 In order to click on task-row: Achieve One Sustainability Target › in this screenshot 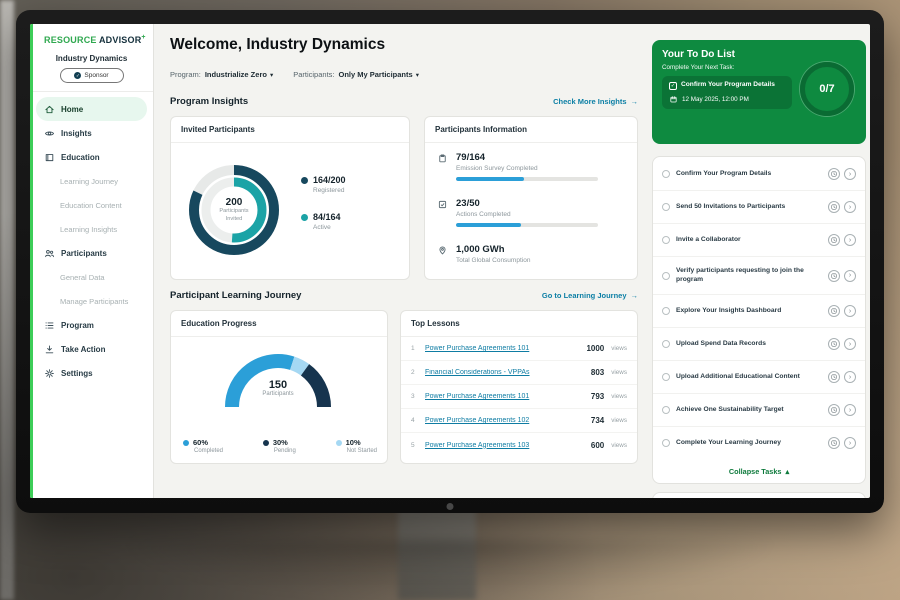, I will do `click(759, 411)`.